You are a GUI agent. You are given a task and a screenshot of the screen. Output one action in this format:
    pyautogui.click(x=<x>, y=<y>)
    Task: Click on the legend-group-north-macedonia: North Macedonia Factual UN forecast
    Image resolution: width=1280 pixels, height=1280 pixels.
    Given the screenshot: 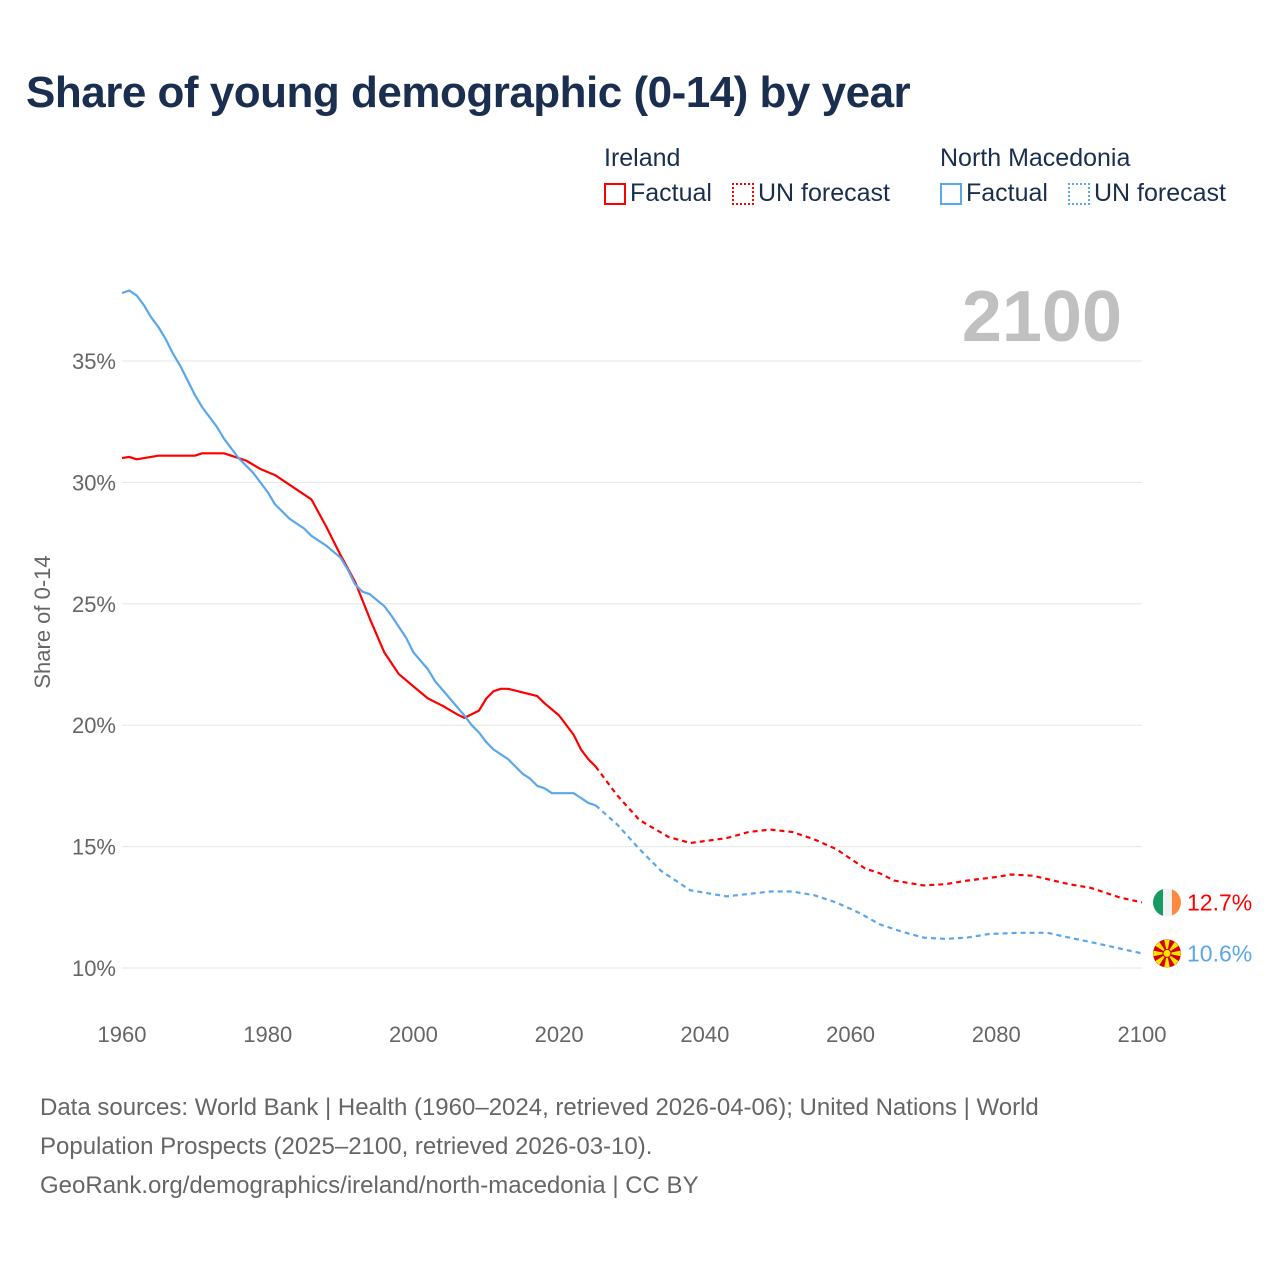 What is the action you would take?
    pyautogui.click(x=1090, y=176)
    